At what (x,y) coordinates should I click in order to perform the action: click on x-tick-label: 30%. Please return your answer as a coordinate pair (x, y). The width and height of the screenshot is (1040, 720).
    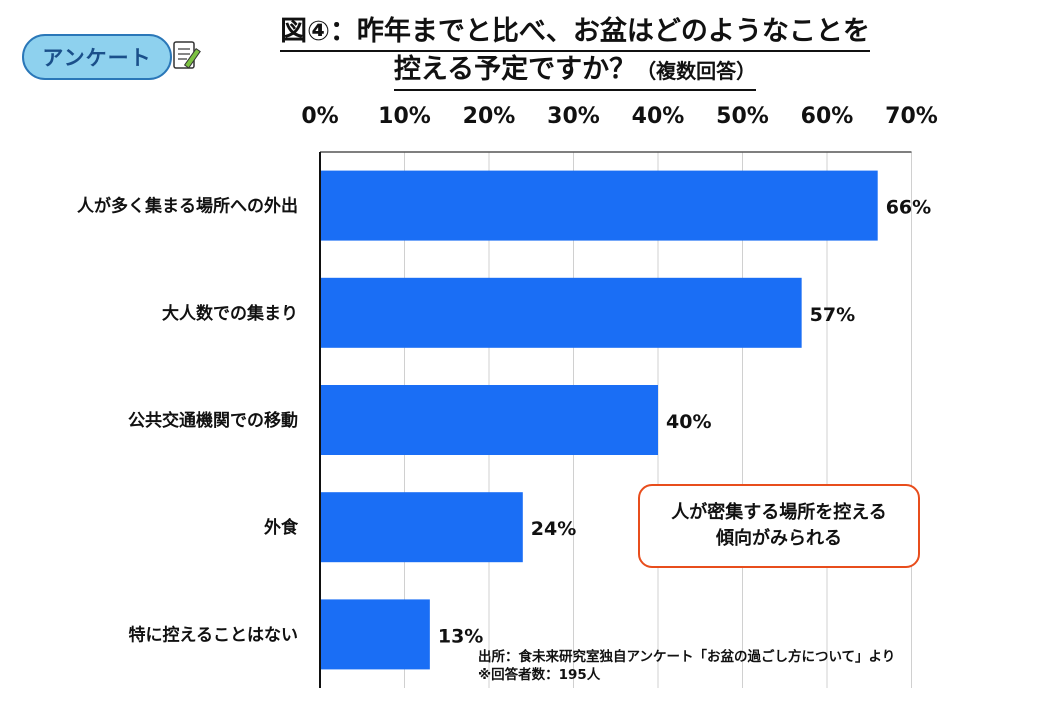
    Looking at the image, I should click on (573, 116).